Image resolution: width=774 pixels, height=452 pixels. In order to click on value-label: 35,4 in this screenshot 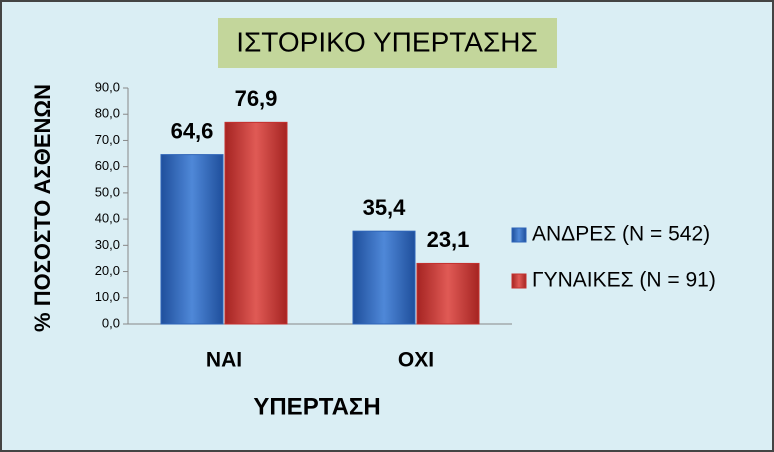, I will do `click(385, 207)`.